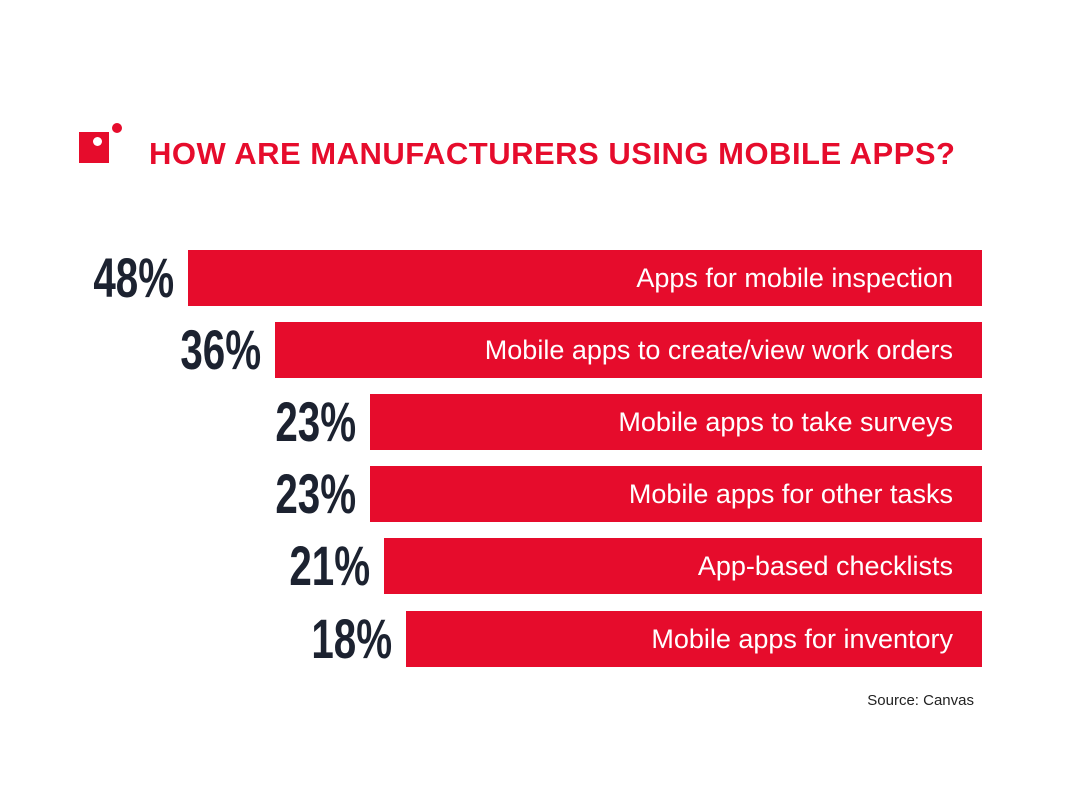 This screenshot has width=1080, height=785. I want to click on logo-hole, so click(97, 141).